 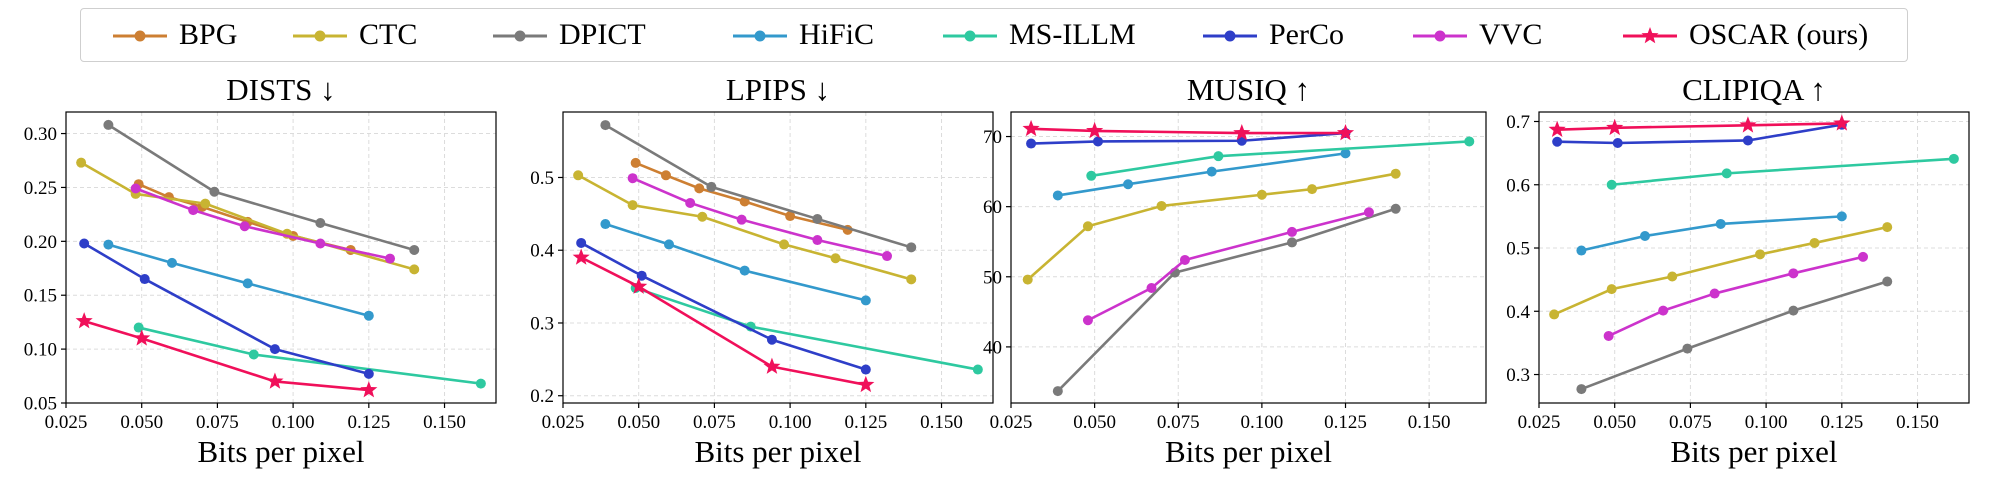 What do you see at coordinates (40, 350) in the screenshot?
I see `y-tick-label: 0.10` at bounding box center [40, 350].